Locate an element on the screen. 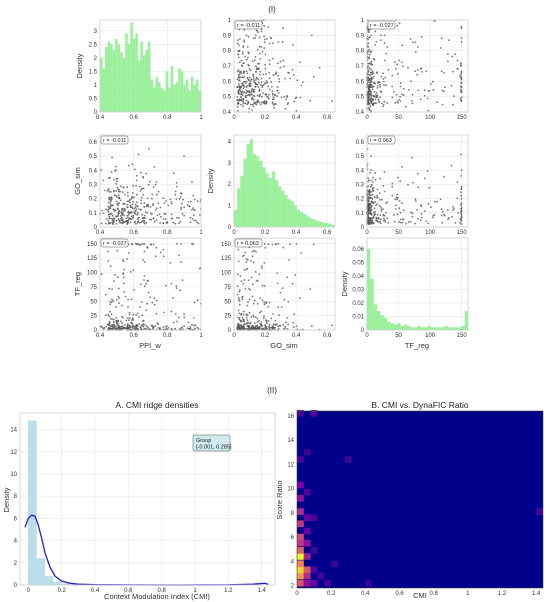  section-label-2: (II) is located at coordinates (272, 390).